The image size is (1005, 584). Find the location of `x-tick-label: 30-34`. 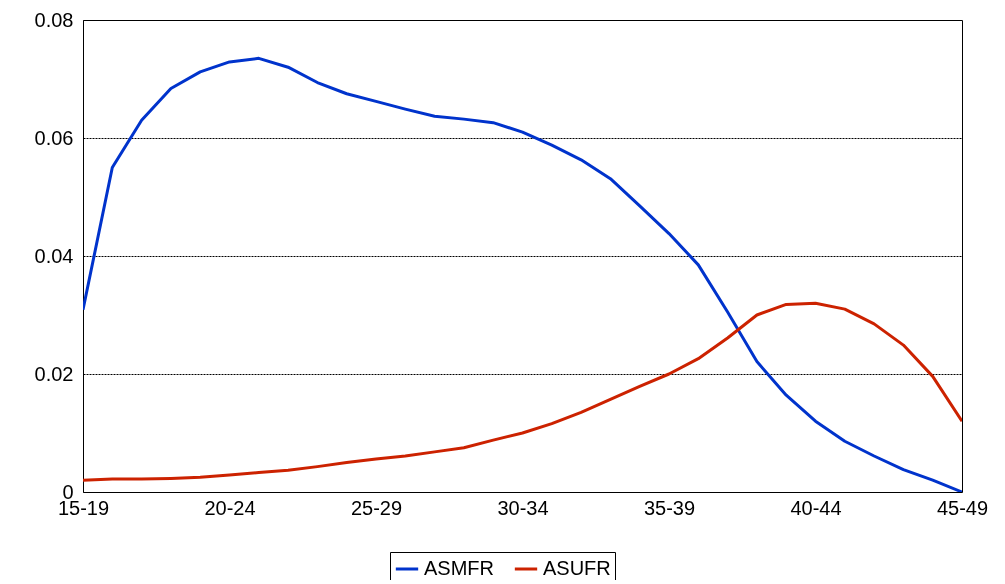

x-tick-label: 30-34 is located at coordinates (523, 507).